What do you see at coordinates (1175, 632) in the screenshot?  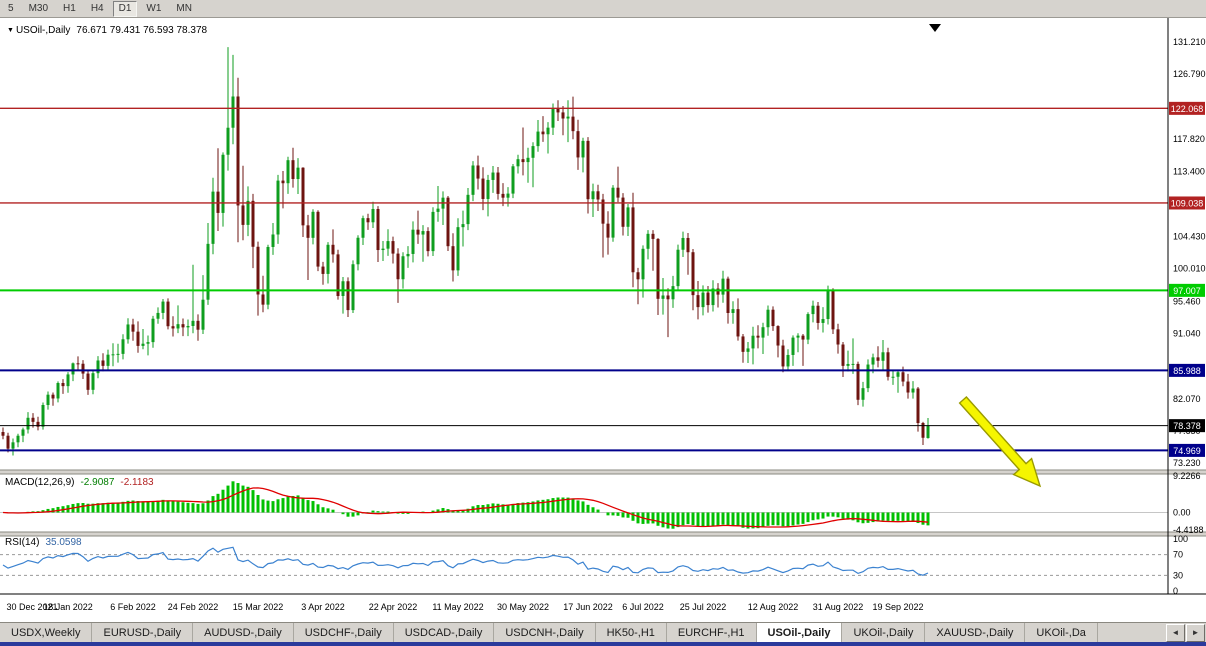 I see `tab-scroll-left-icon: ◄` at bounding box center [1175, 632].